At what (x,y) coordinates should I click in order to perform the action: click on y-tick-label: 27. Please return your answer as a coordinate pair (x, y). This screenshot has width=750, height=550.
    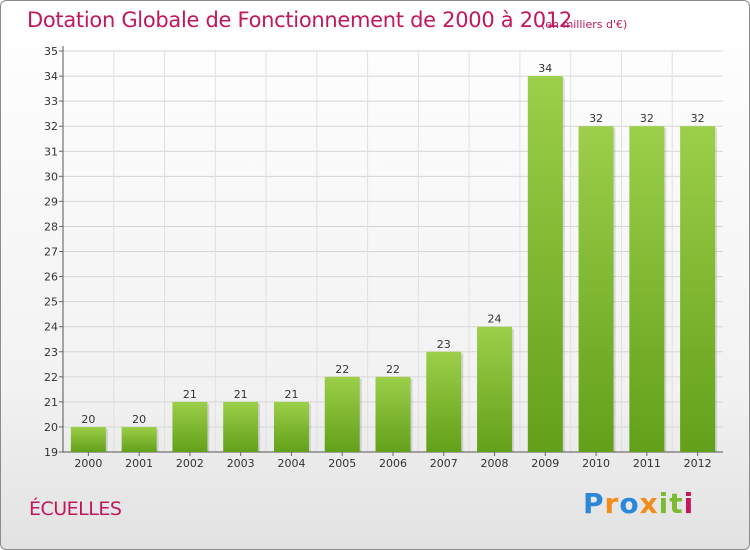
    Looking at the image, I should click on (51, 252).